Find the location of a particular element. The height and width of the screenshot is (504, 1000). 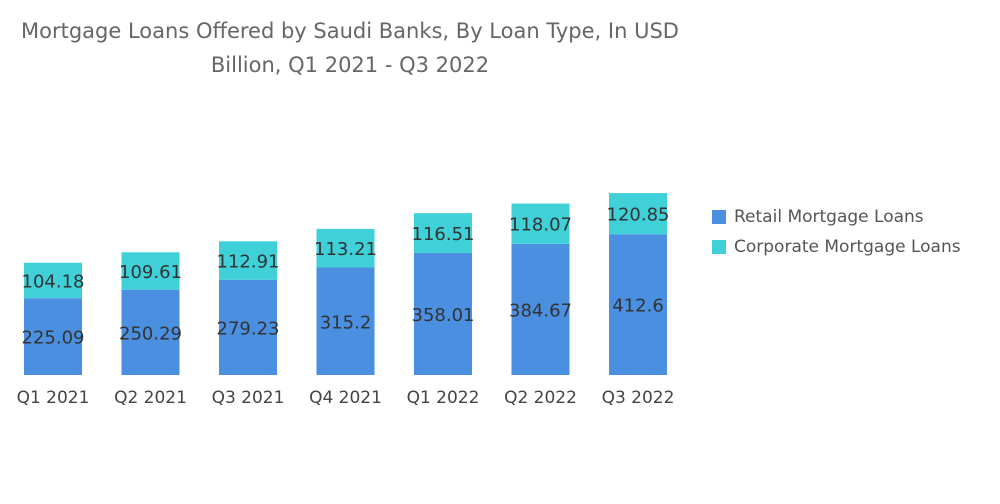

data-label-retail-6: 412.6 is located at coordinates (638, 306).